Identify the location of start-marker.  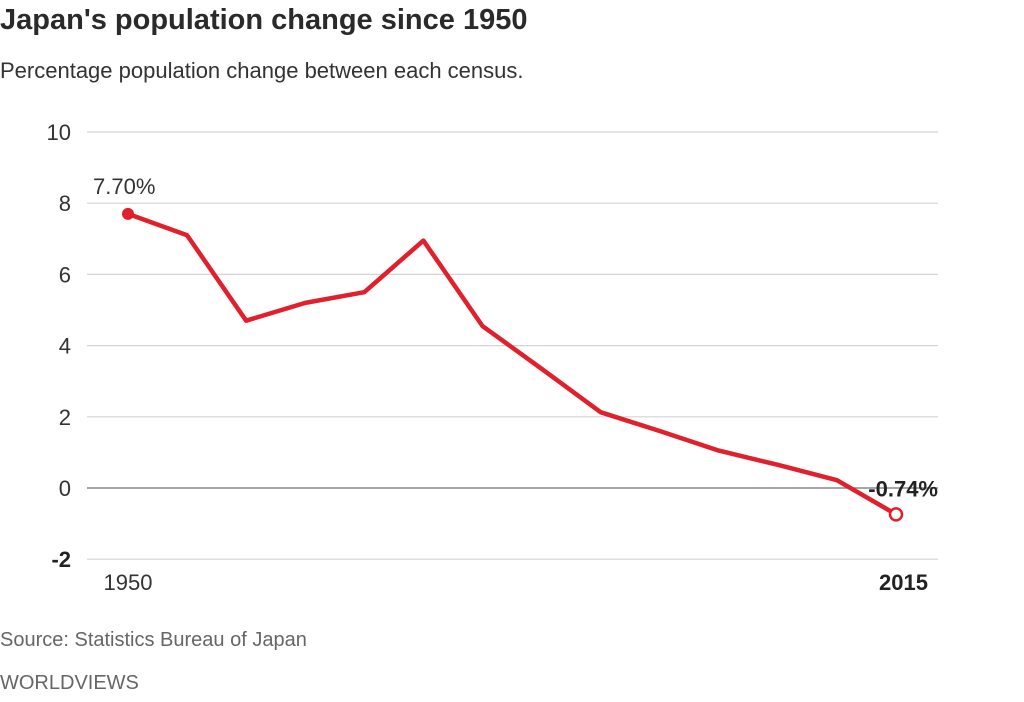
(128, 213).